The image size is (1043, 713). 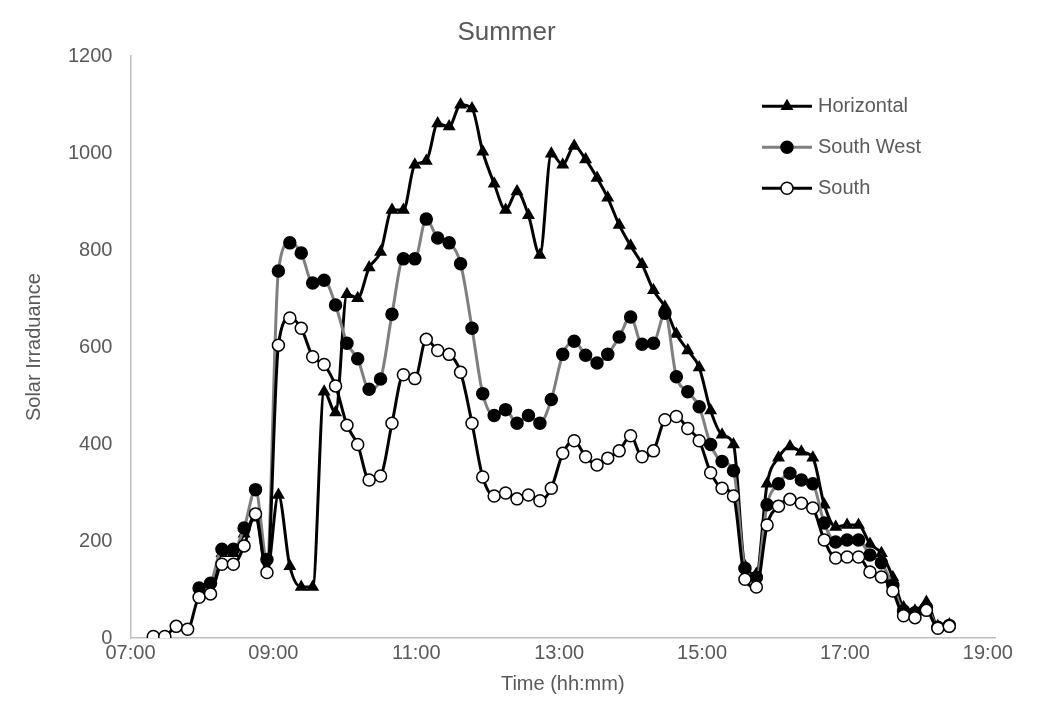 I want to click on x-axis-title: Time (hh:mm), so click(x=562, y=682).